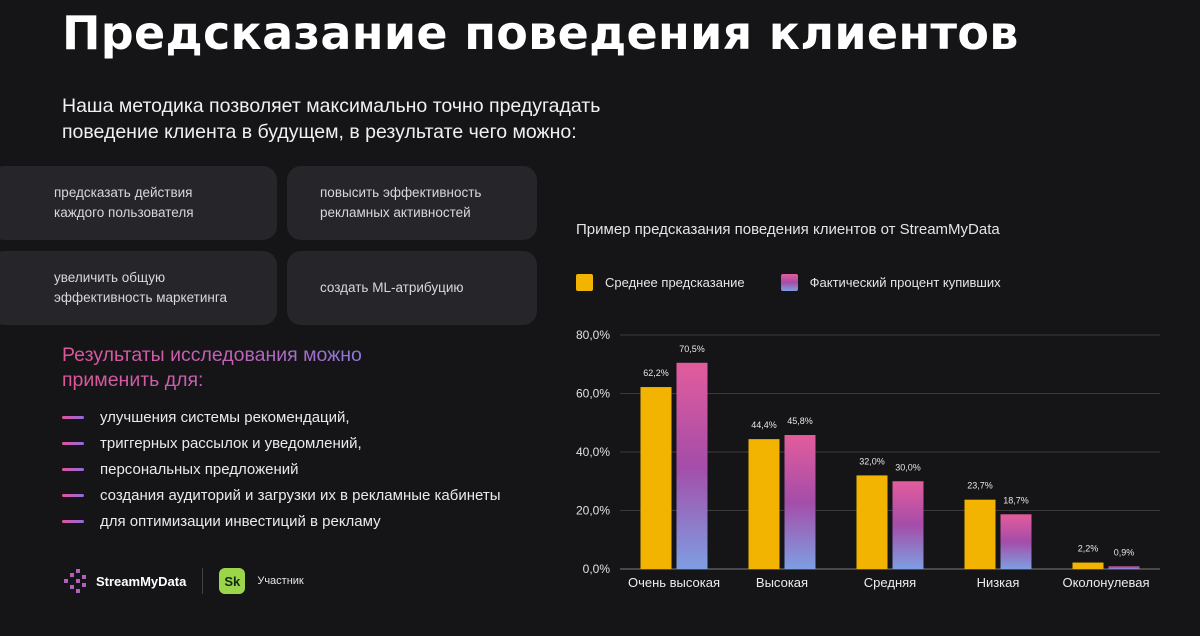 The height and width of the screenshot is (636, 1200). What do you see at coordinates (232, 581) in the screenshot?
I see `skolkovo-logo: Sk` at bounding box center [232, 581].